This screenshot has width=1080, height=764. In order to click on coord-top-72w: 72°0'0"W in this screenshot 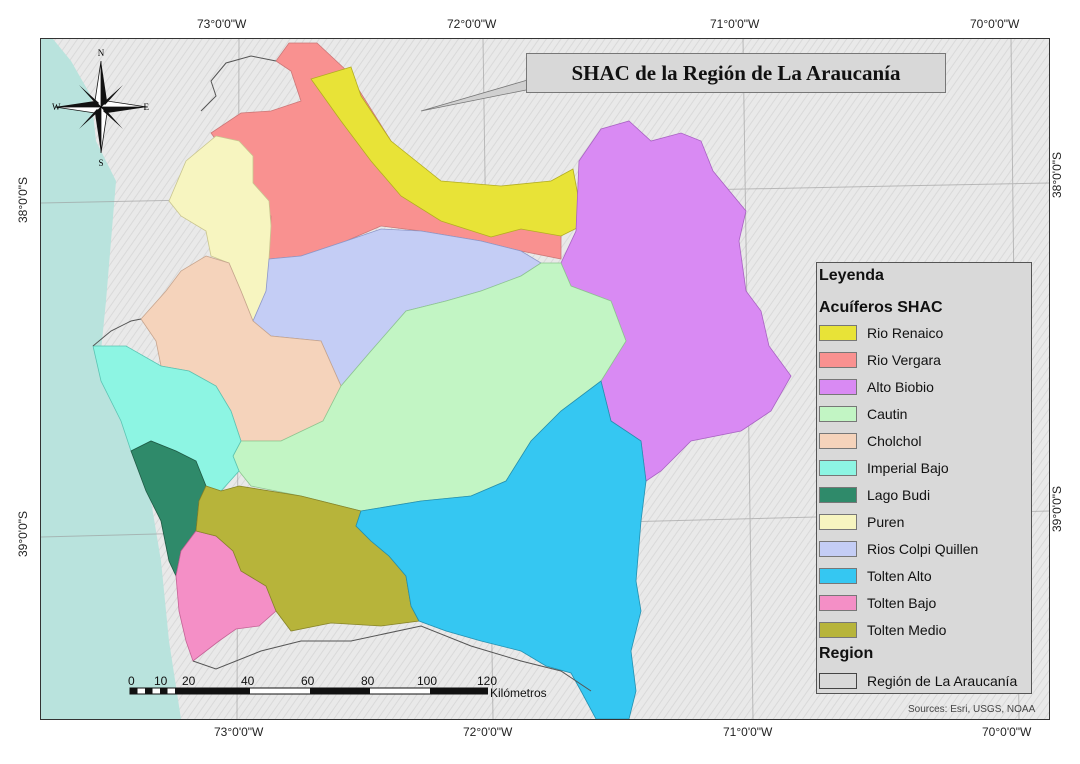, I will do `click(472, 24)`.